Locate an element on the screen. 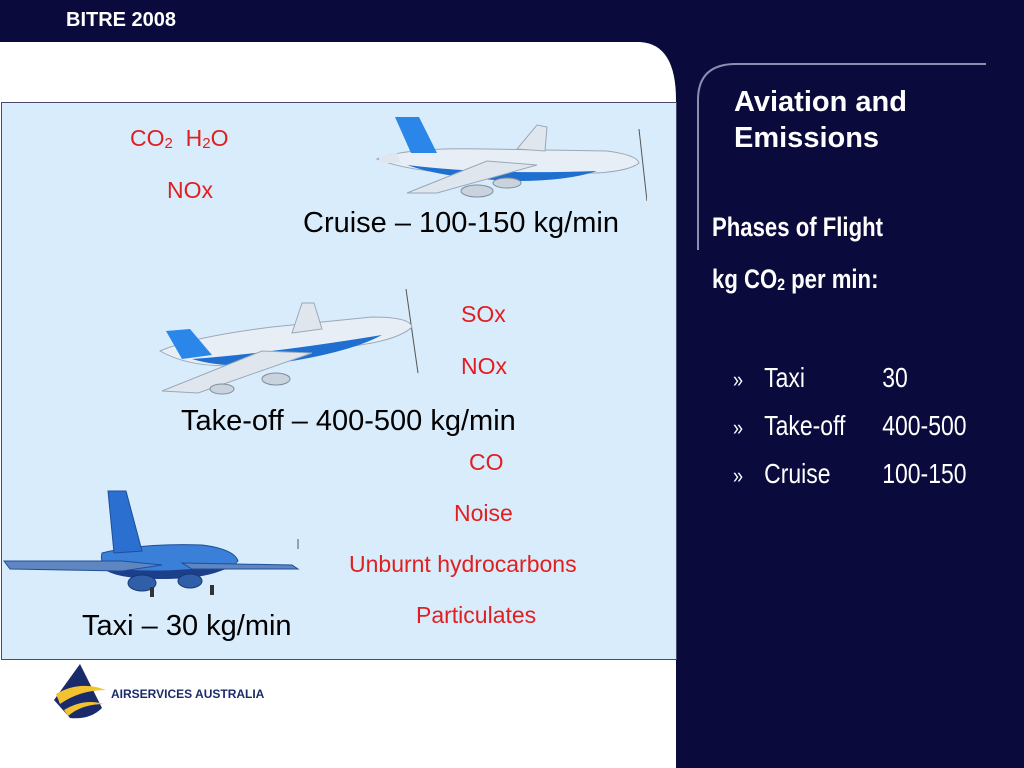 The image size is (1024, 768). phase-row-cruise: » Cruise 100-150 is located at coordinates (850, 473).